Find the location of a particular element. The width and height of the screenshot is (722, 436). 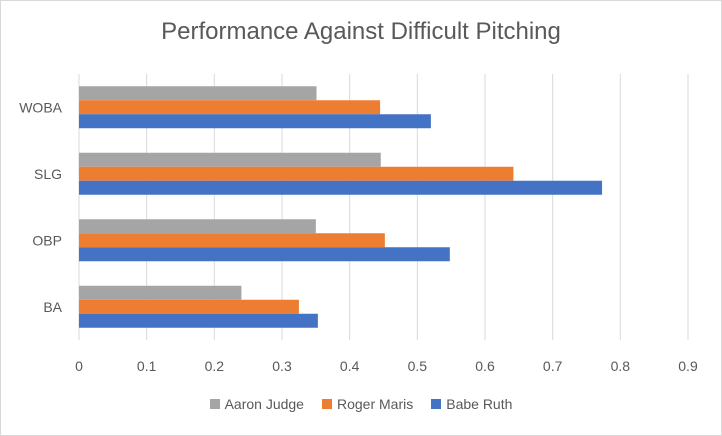

x-tick-label: 0.7 is located at coordinates (553, 366).